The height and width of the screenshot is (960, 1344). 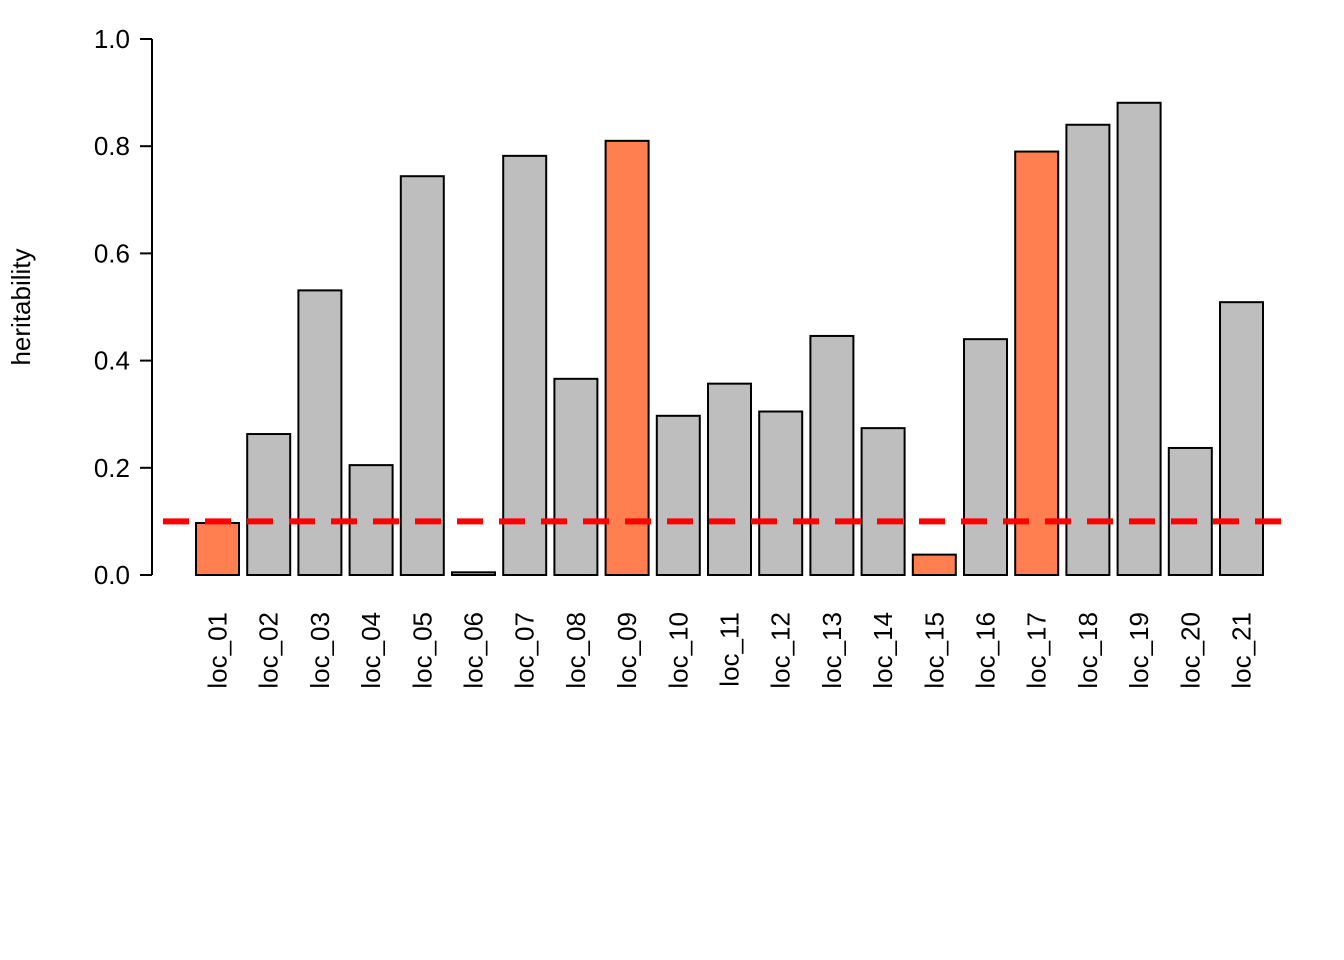 What do you see at coordinates (112, 361) in the screenshot?
I see `y-tick-label: 0.4` at bounding box center [112, 361].